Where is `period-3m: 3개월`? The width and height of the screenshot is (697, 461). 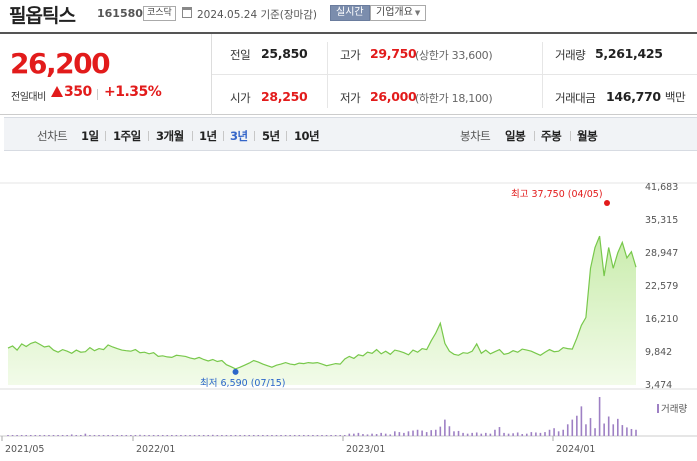 period-3m: 3개월 is located at coordinates (170, 136).